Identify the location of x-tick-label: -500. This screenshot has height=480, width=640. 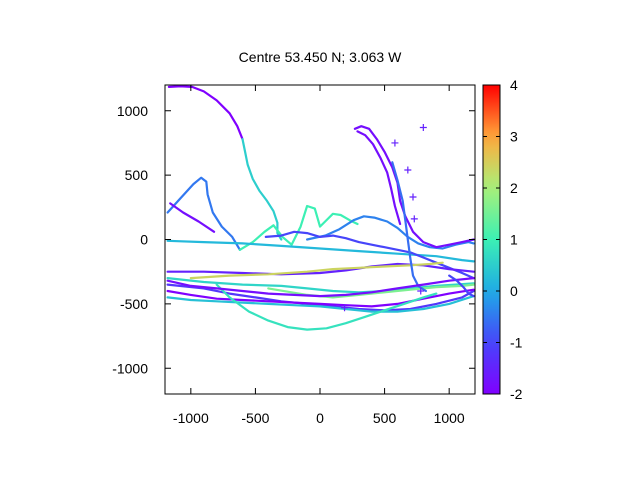
(255, 418).